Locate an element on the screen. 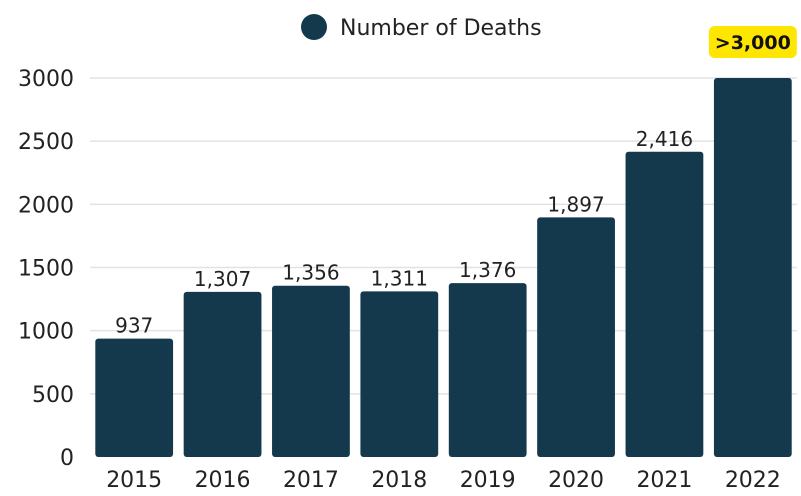 This screenshot has width=801, height=496. y-axis-ticks: 0 500 1000 1500 2000 2500 3000 is located at coordinates (46, 269).